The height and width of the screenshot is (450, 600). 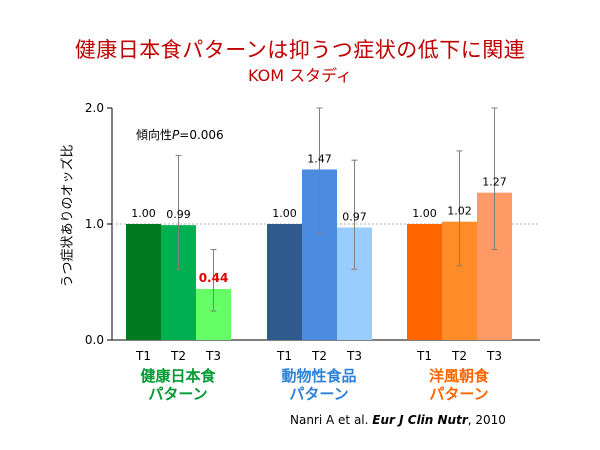 What do you see at coordinates (319, 158) in the screenshot?
I see `data-label: 1.47` at bounding box center [319, 158].